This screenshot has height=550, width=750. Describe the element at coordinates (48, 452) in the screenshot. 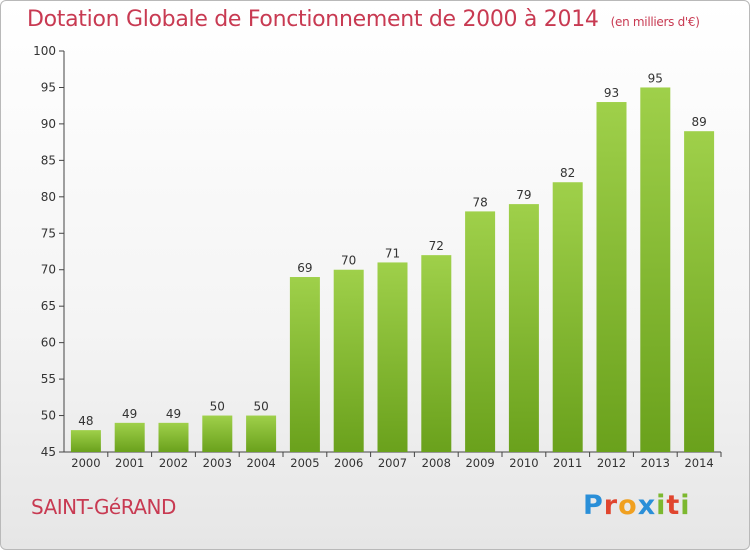

I see `y-tick-label: 45` at that location.